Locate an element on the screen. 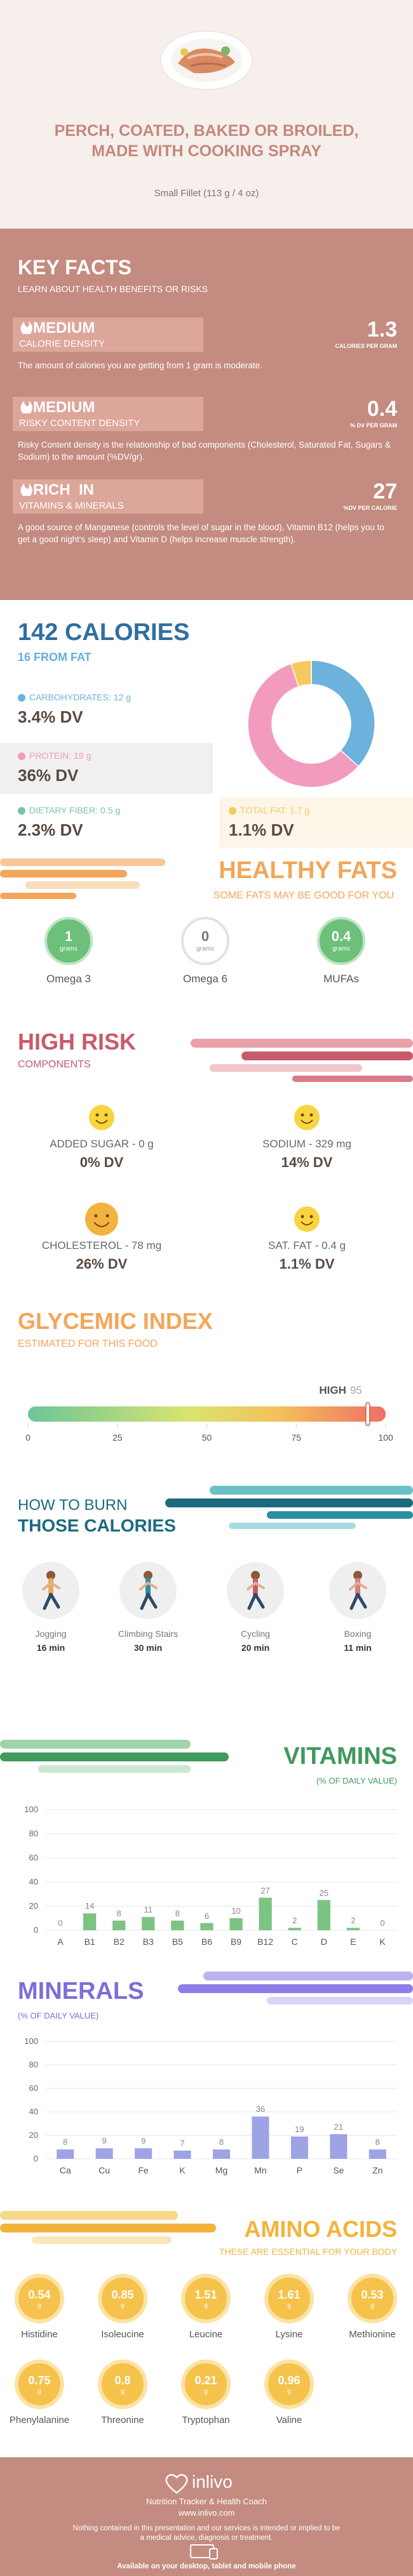 The width and height of the screenshot is (413, 2576). nutrient-label: CARBOHYDRATES: 12 g is located at coordinates (80, 697).